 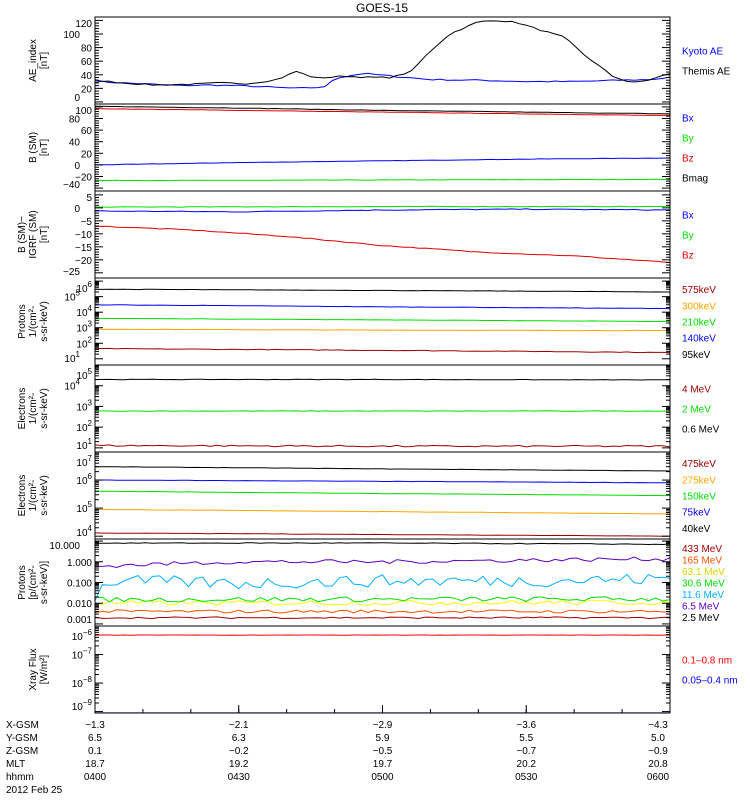 I want to click on series-line-bx, so click(x=382, y=161).